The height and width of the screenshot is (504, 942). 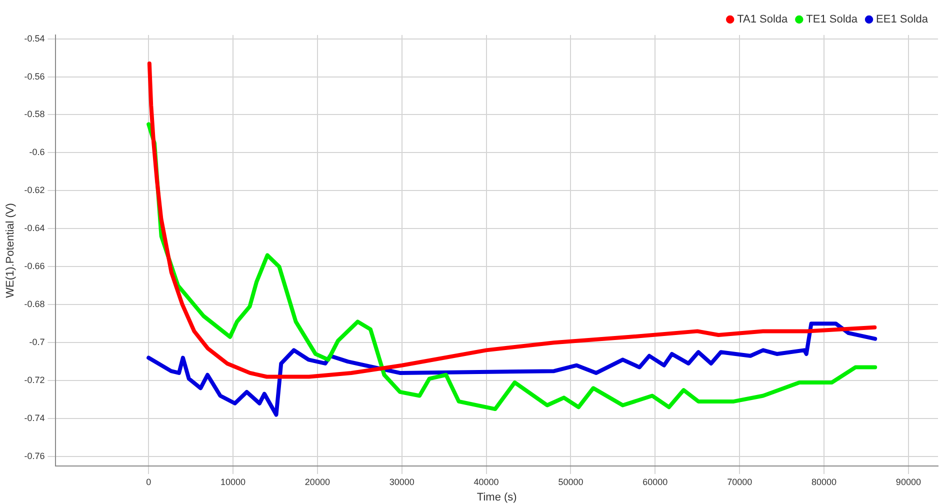 What do you see at coordinates (34, 380) in the screenshot?
I see `y-tick-label: -0.72` at bounding box center [34, 380].